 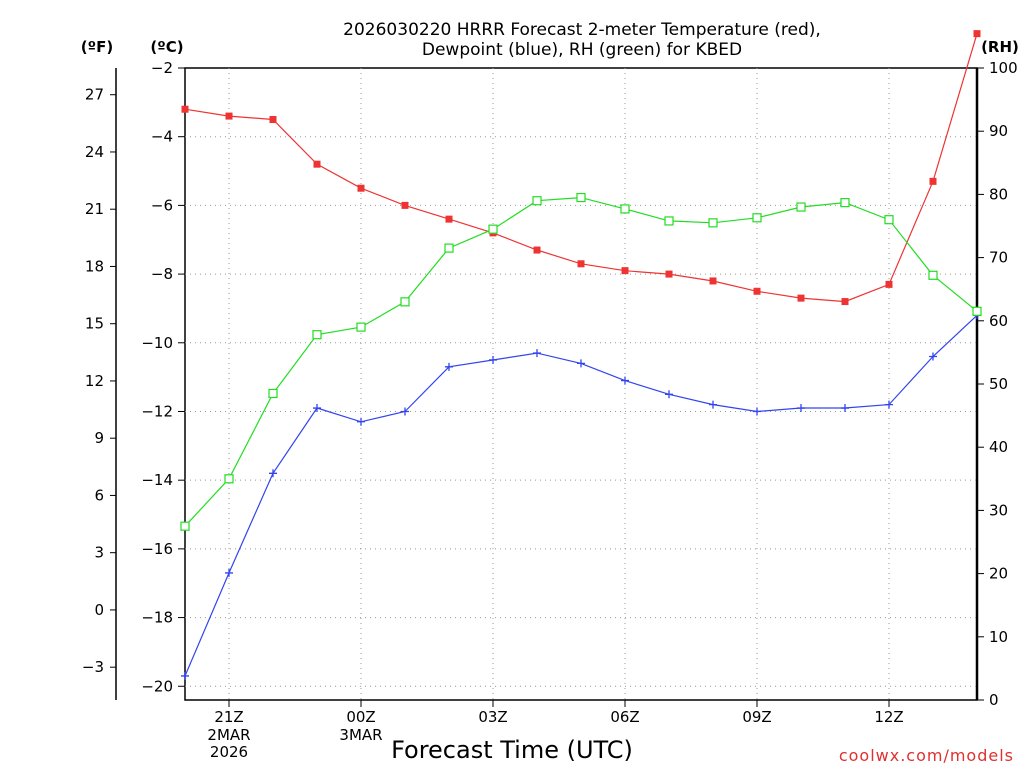 I want to click on x-tick-sublabel: 2MAR, so click(x=228, y=735).